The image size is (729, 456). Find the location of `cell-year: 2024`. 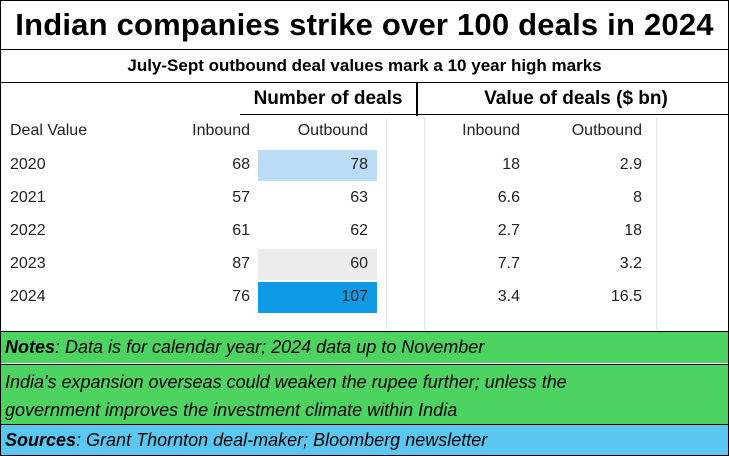

cell-year: 2024 is located at coordinates (28, 296).